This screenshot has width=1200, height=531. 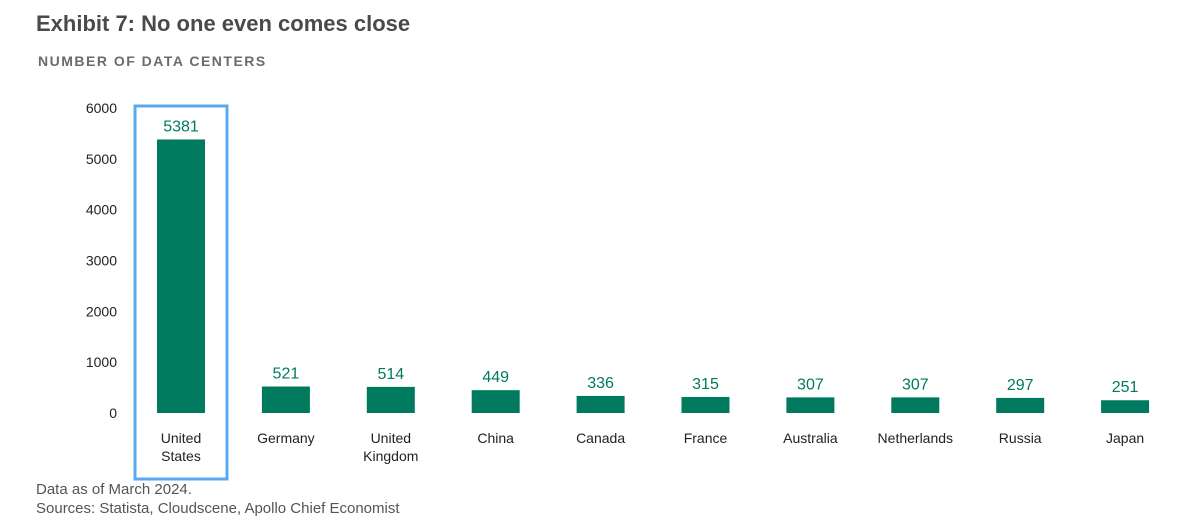 I want to click on data-note: Data as of March 2024., so click(x=114, y=489).